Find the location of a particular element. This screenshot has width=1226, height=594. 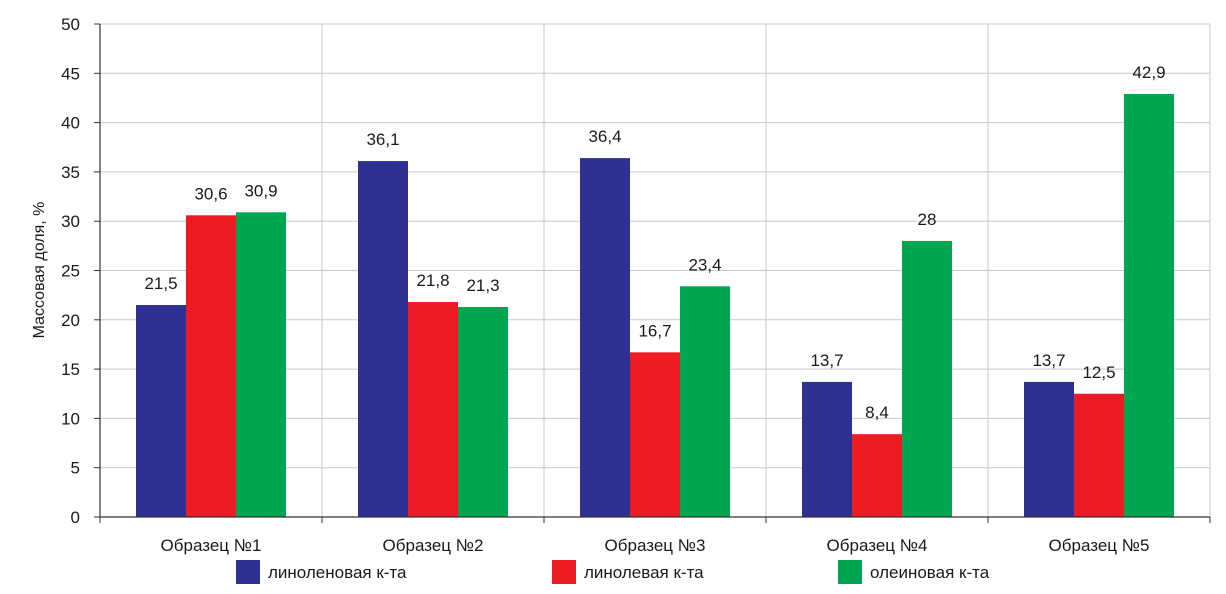

y-axis-title: Массовая доля, % is located at coordinates (39, 270).